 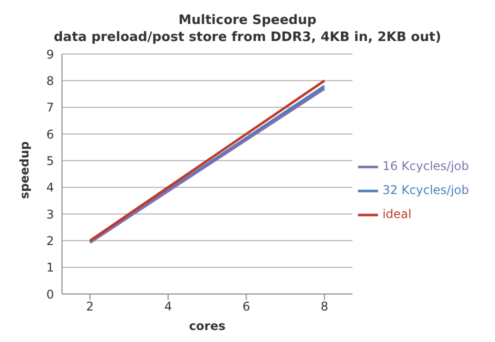 I want to click on y-tick-label: 5, so click(x=50, y=161).